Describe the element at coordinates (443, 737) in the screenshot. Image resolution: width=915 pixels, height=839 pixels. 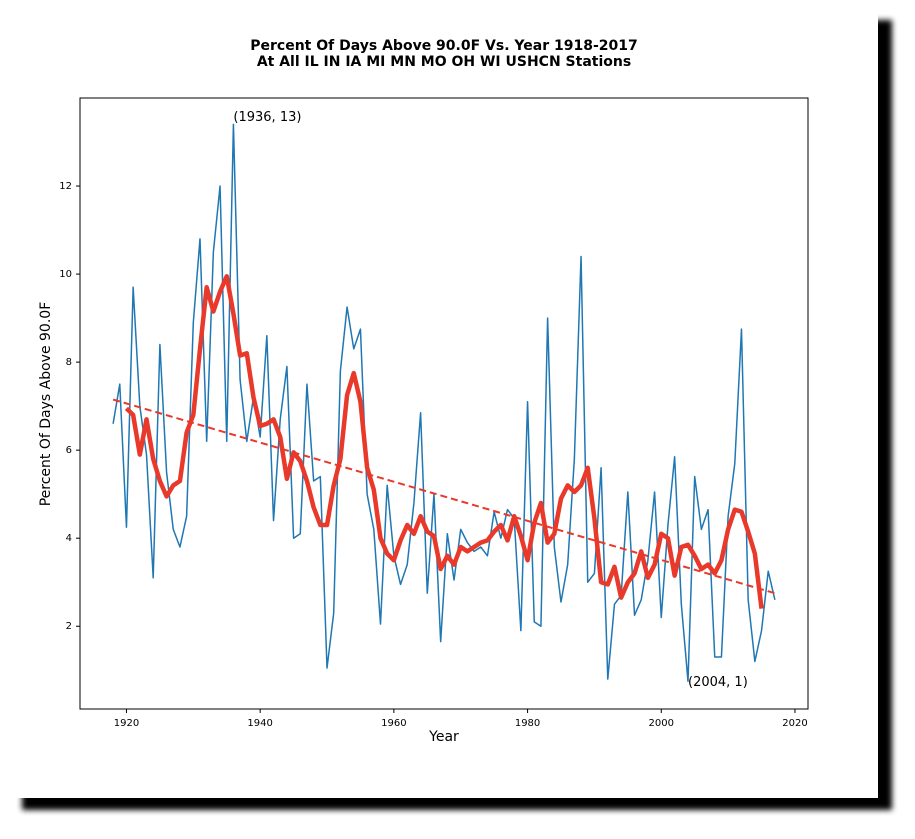
I see `x-axis-label: Year` at that location.